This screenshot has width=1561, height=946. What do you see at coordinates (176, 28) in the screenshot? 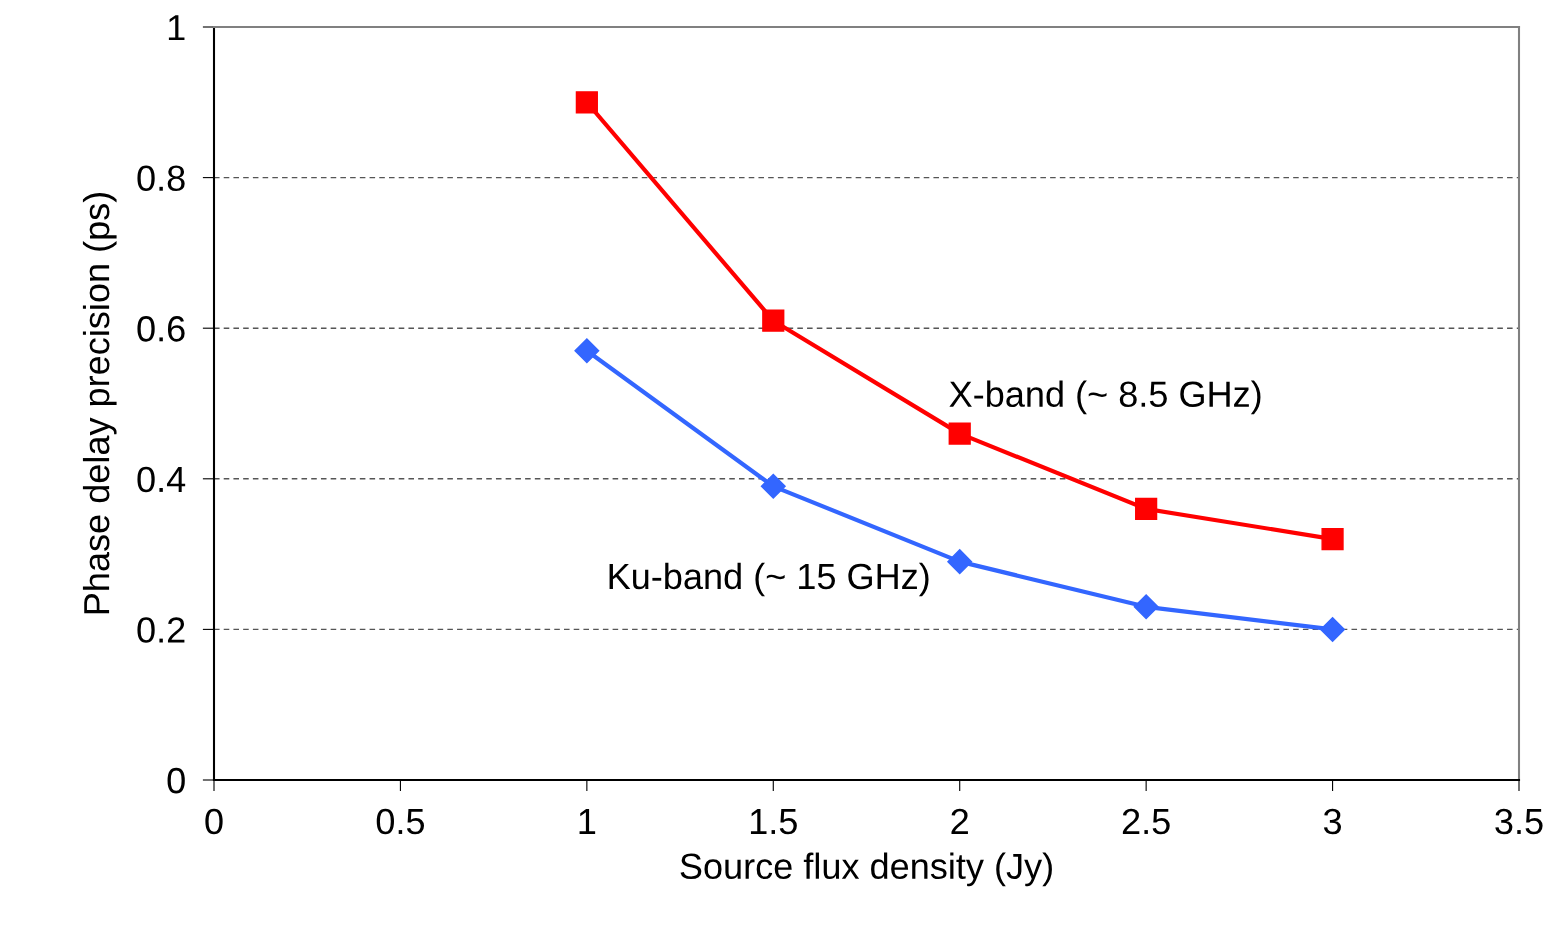
I see `y-tick-label: 1` at bounding box center [176, 28].